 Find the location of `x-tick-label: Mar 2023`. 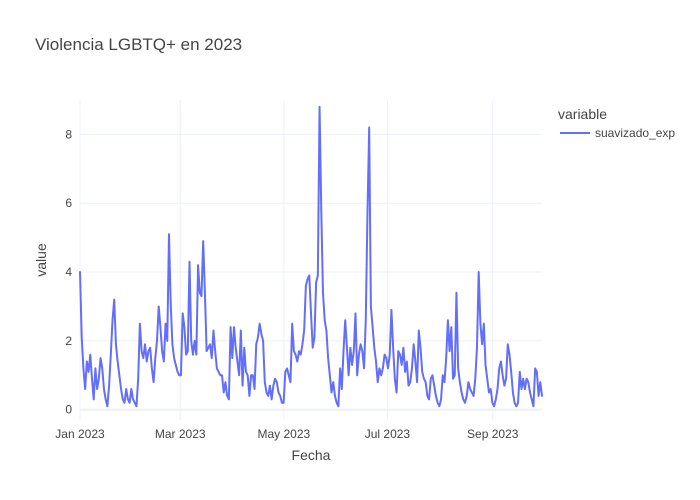

x-tick-label: Mar 2023 is located at coordinates (180, 434).